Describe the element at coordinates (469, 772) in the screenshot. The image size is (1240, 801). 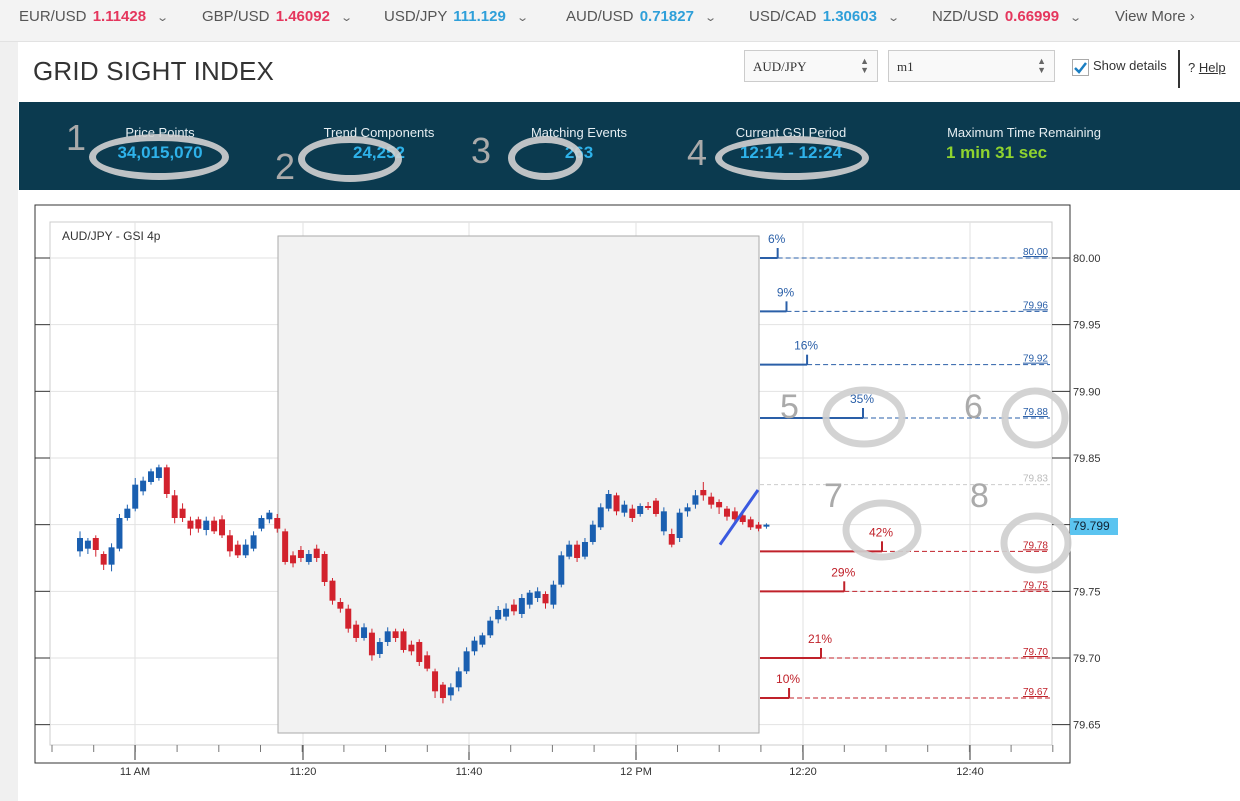
I see `x-tick-label: 11:40` at that location.